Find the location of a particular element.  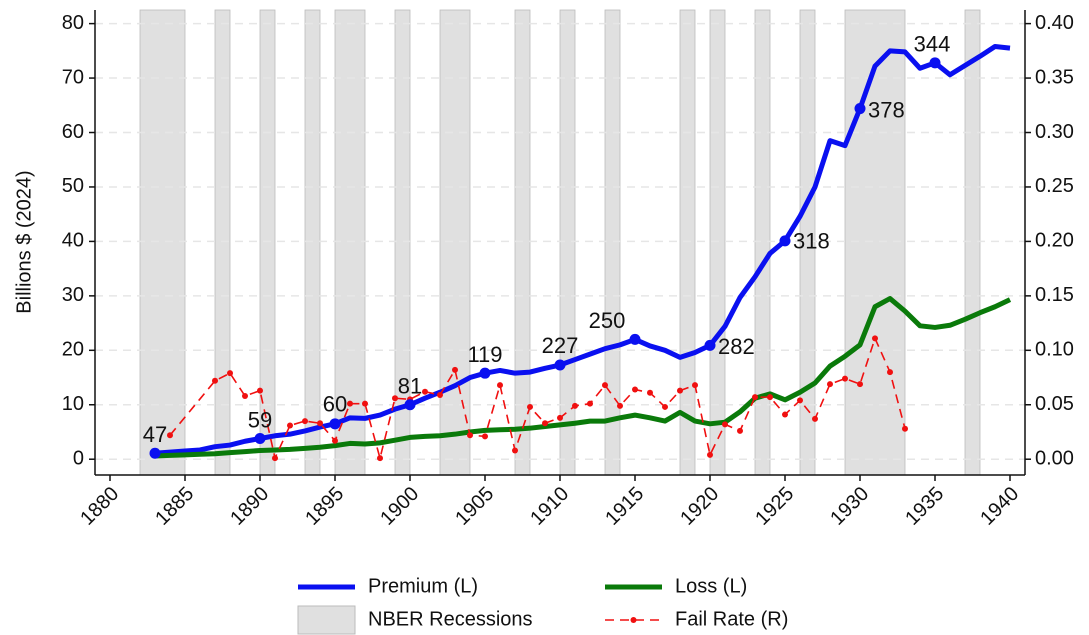

x-tick-label: 1880 is located at coordinates (99, 506).